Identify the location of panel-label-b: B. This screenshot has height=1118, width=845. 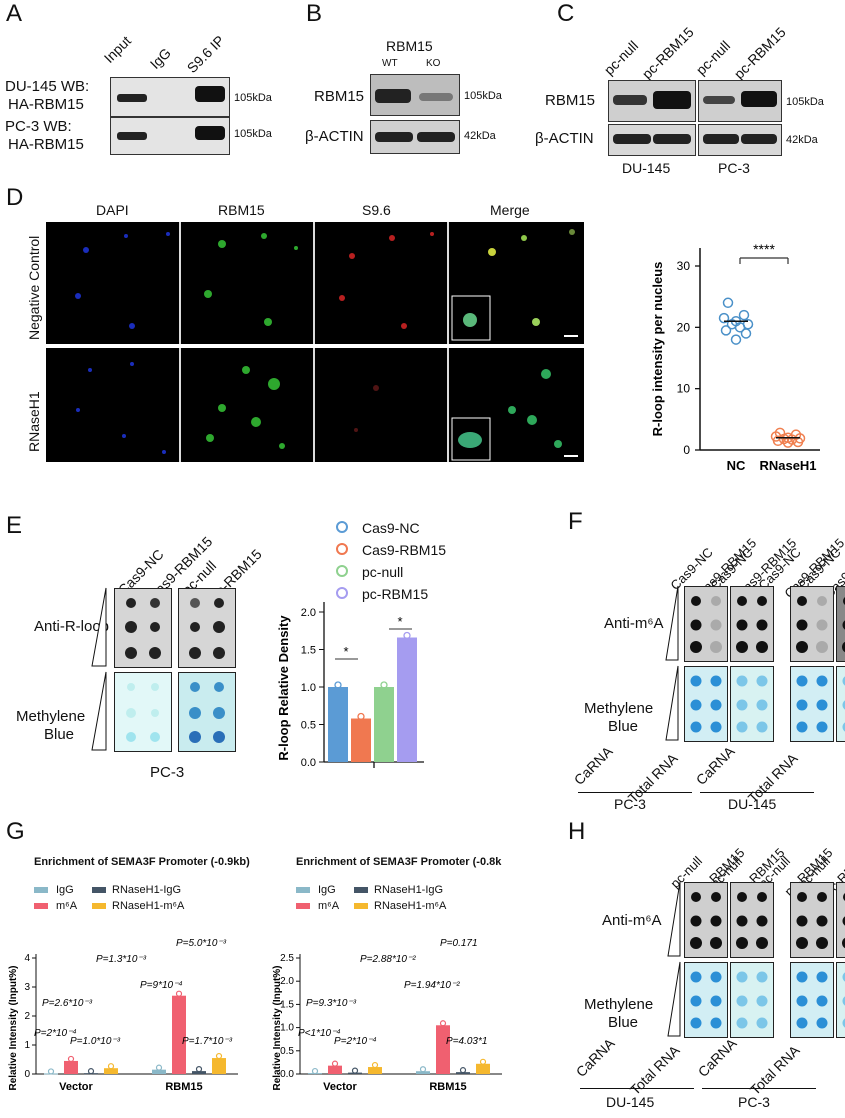
(314, 14).